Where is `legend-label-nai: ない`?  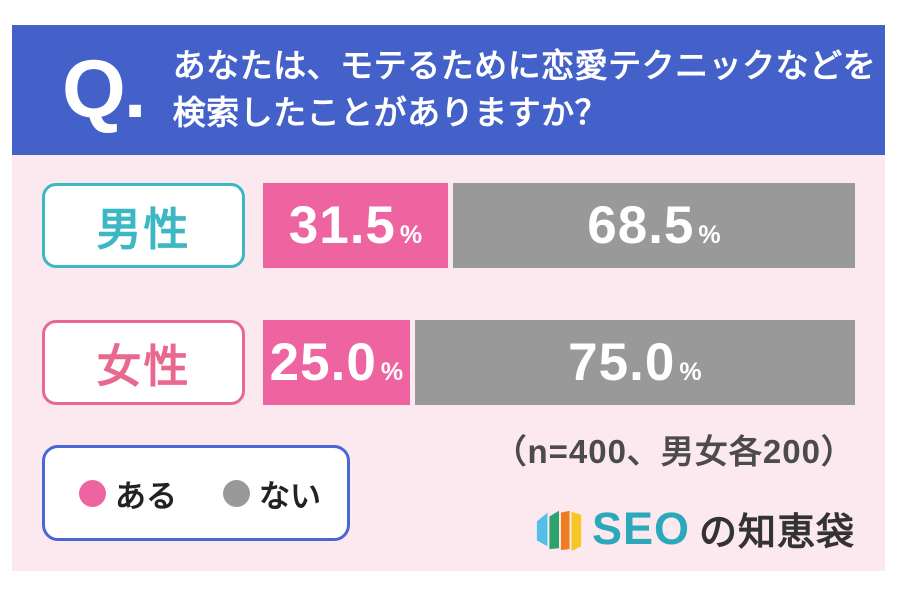 legend-label-nai: ない is located at coordinates (290, 496).